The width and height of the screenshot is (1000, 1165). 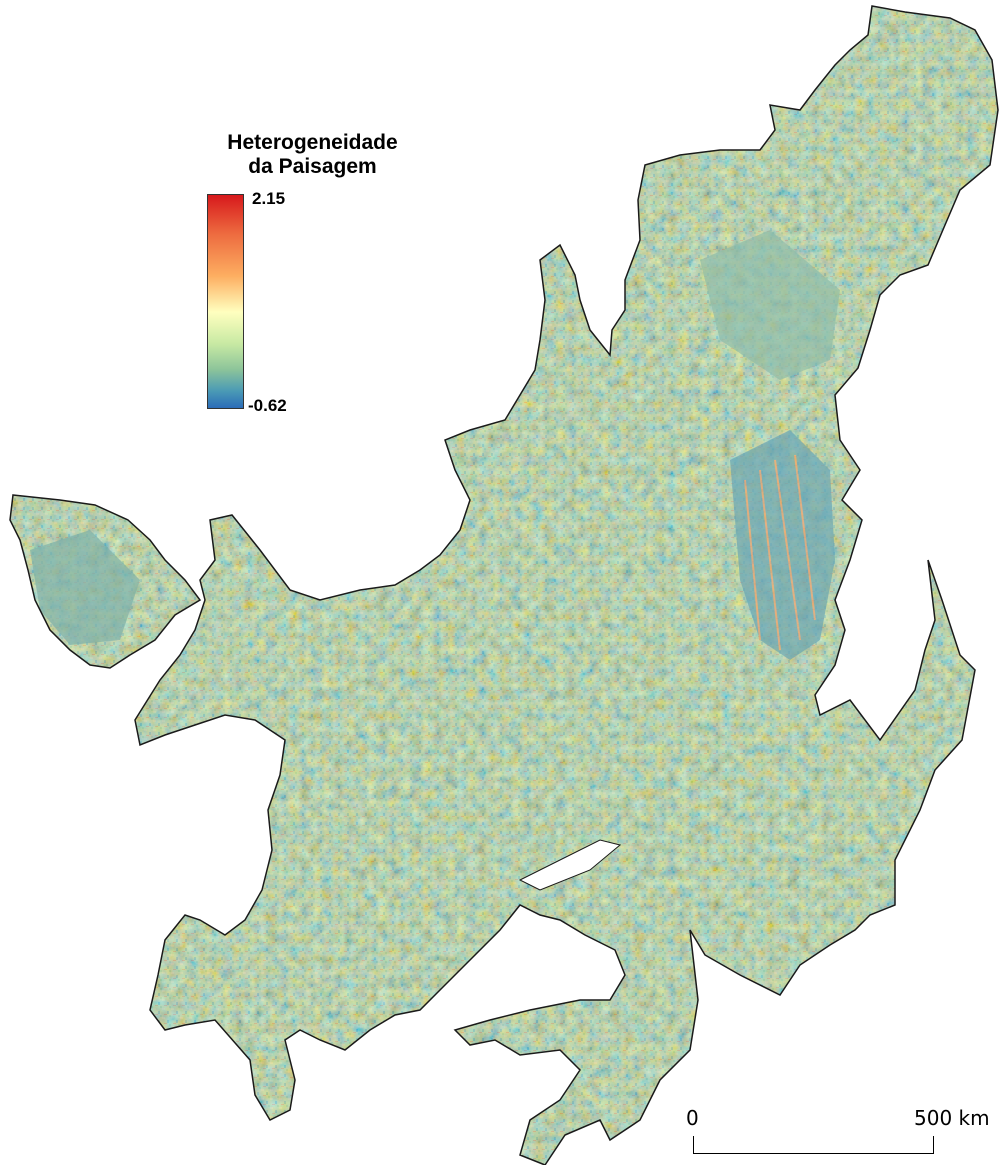 I want to click on legend-color-ramp, so click(x=225, y=301).